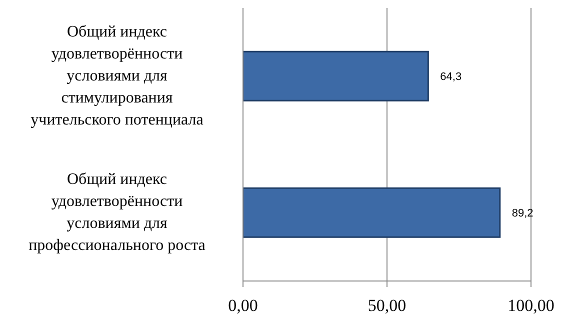  I want to click on y-tick-label: Общий индекс удовлетворённости условиями для профессионального роста, so click(117, 212).